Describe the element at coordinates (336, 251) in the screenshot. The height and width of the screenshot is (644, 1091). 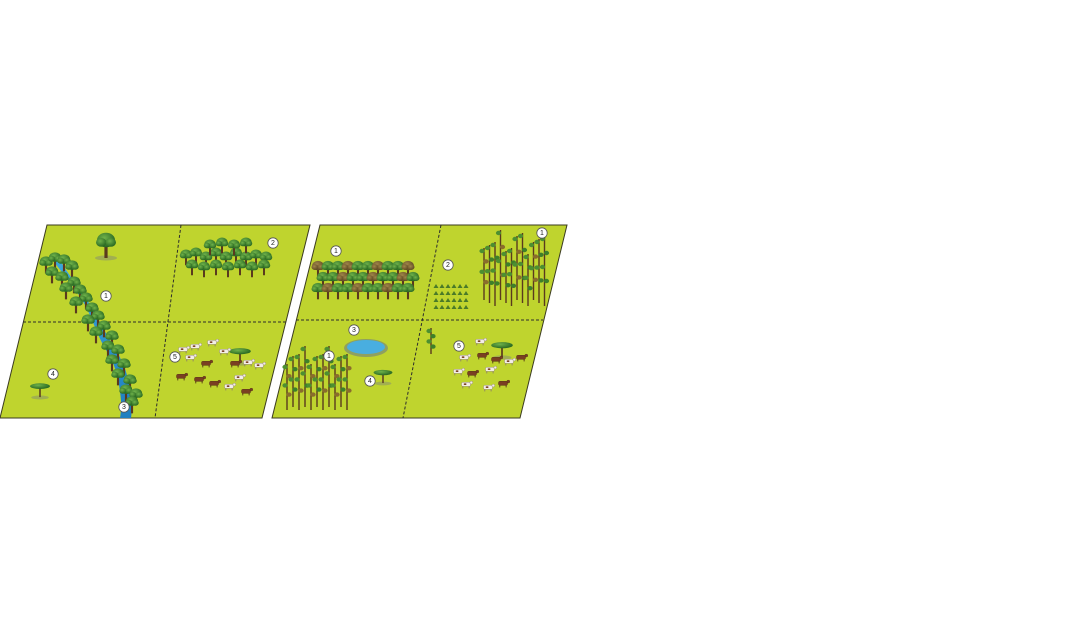
I see `marker-dense-forest-top-left: 1` at that location.